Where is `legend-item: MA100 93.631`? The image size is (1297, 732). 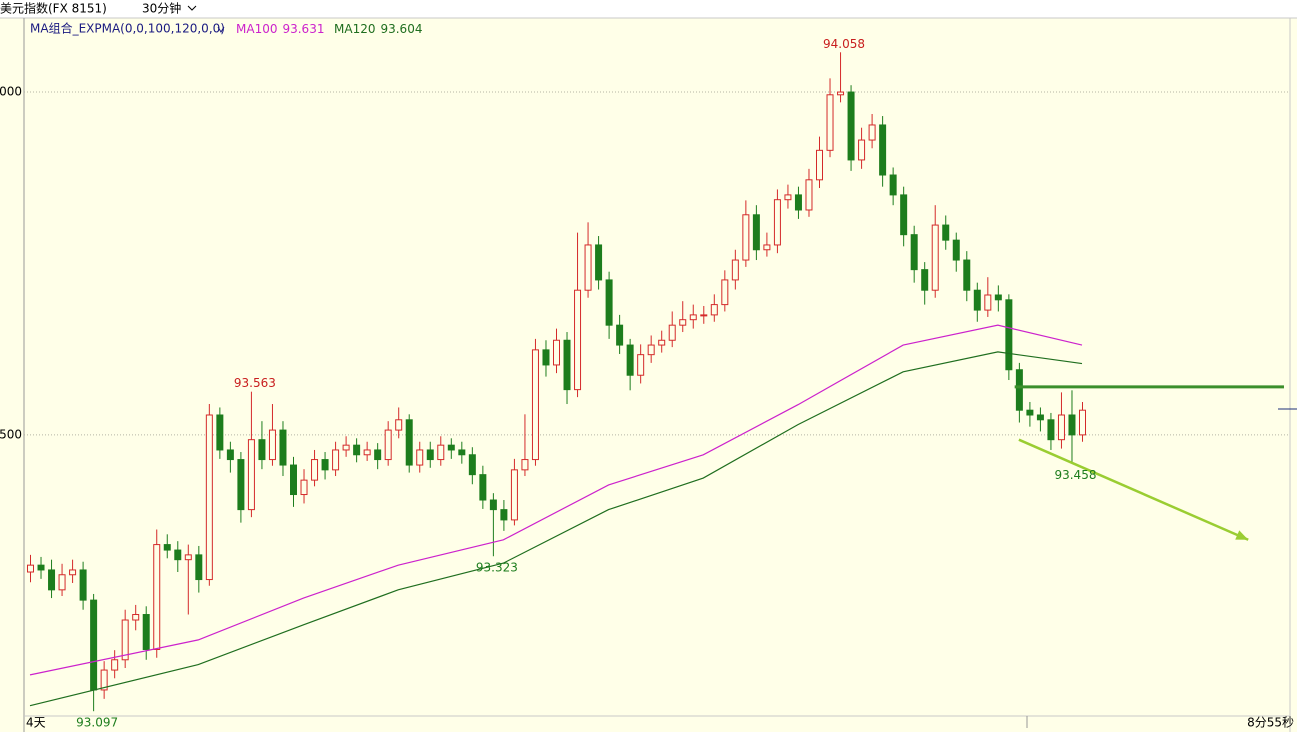 legend-item: MA100 93.631 is located at coordinates (280, 29).